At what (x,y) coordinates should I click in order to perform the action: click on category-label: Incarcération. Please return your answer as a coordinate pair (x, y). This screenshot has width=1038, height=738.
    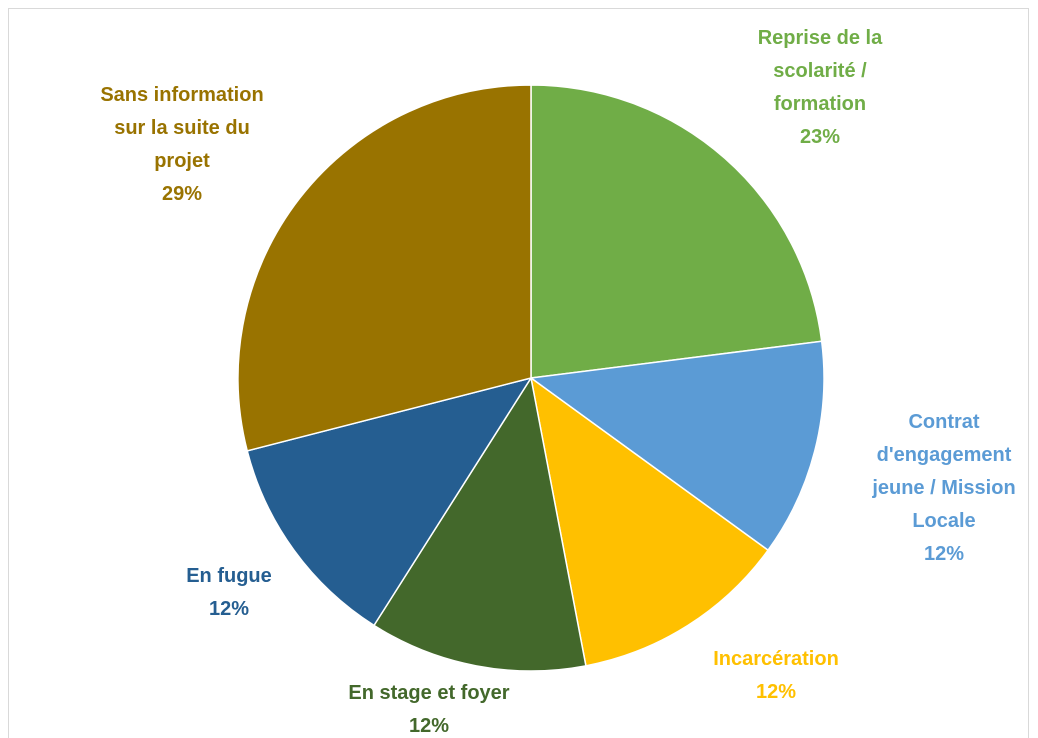
    Looking at the image, I should click on (776, 659).